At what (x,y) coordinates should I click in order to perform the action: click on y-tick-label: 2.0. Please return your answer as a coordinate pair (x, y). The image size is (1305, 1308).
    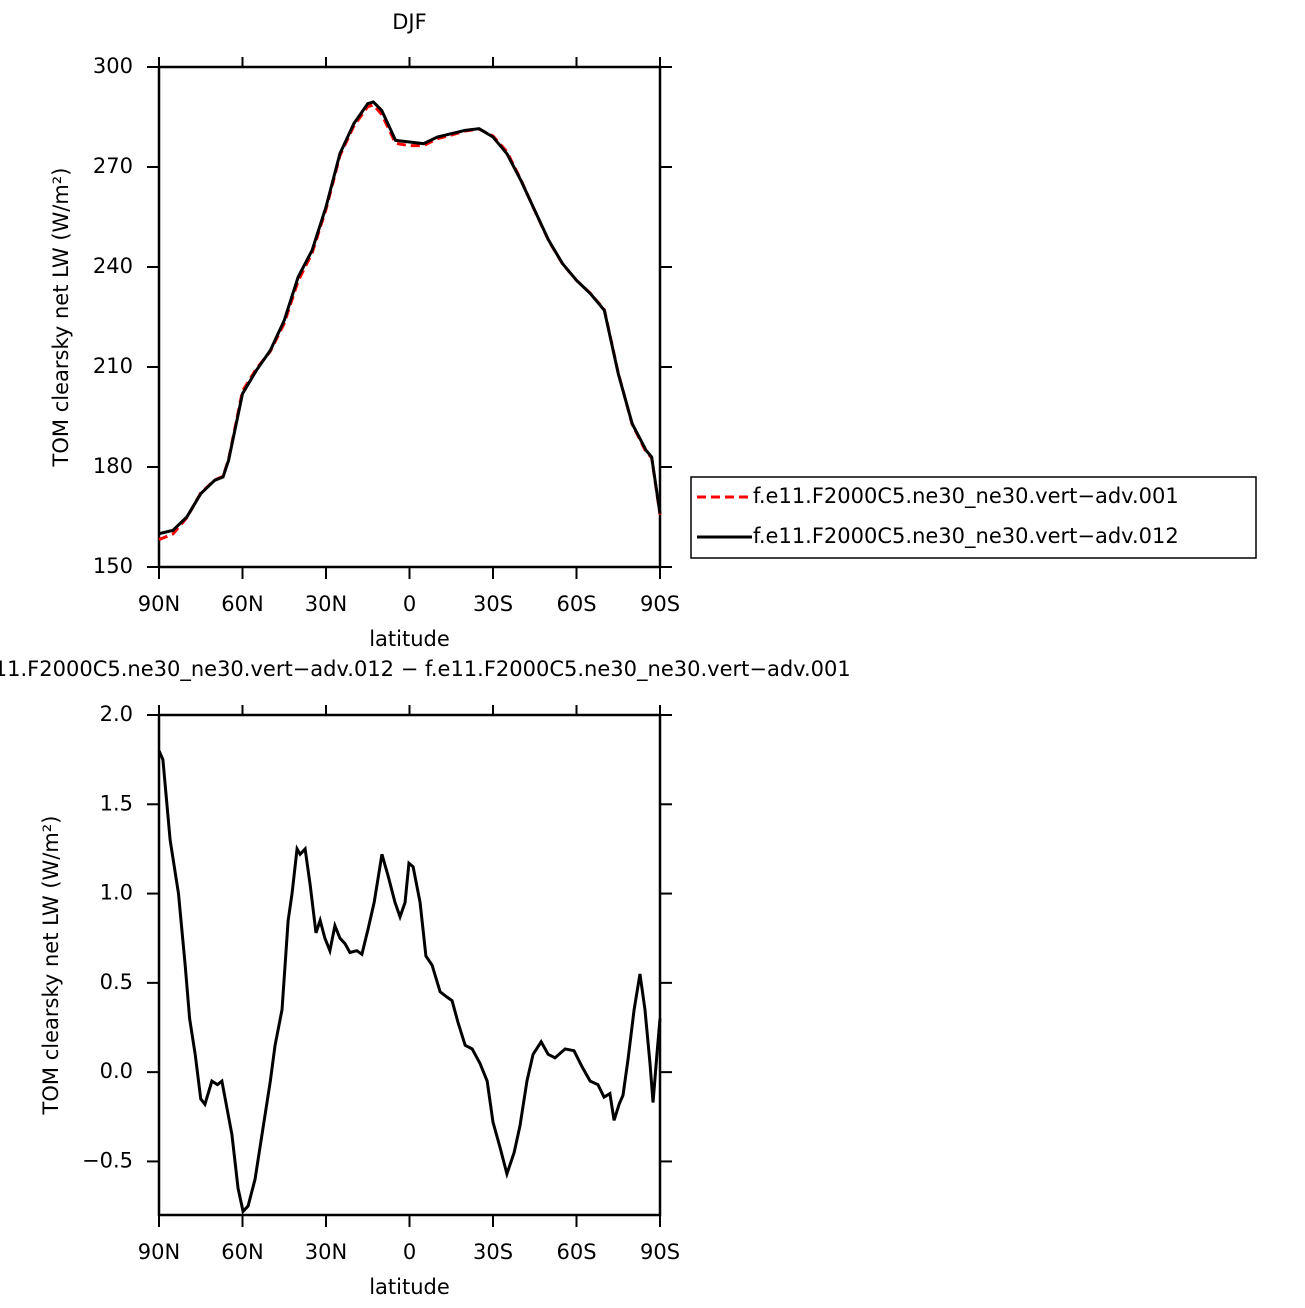
    Looking at the image, I should click on (116, 714).